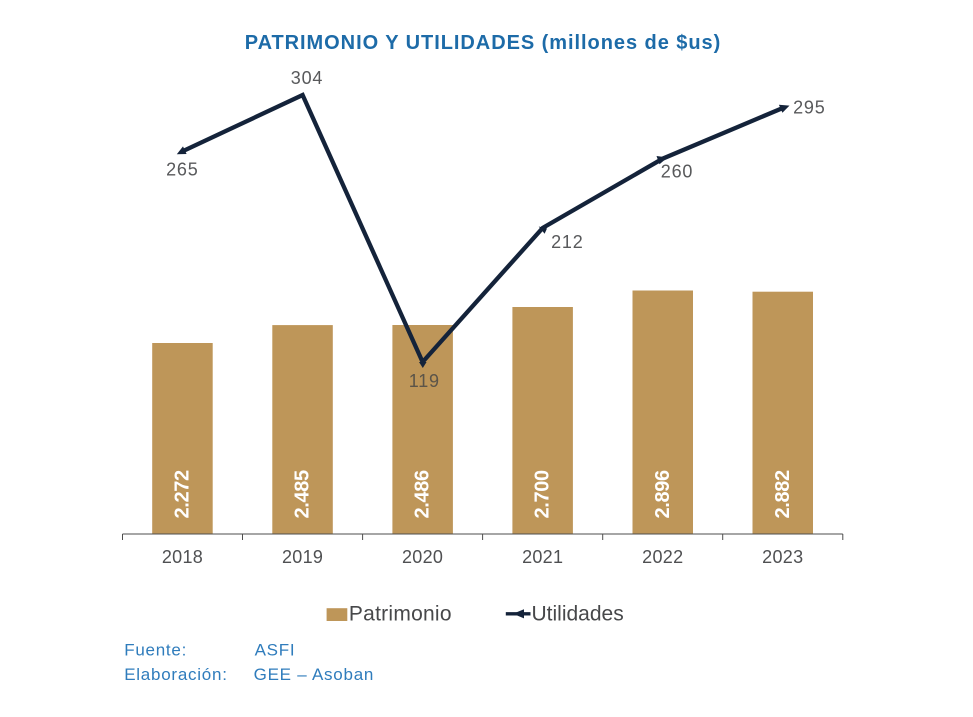 This screenshot has height=717, width=973. I want to click on svg-text: 2.700, so click(543, 494).